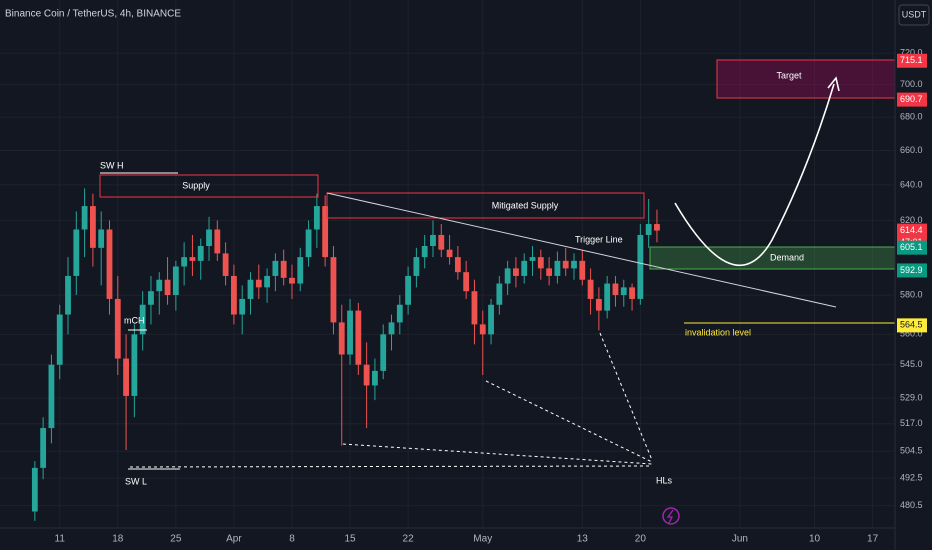 This screenshot has width=932, height=550. I want to click on x-tick-label: 8, so click(292, 539).